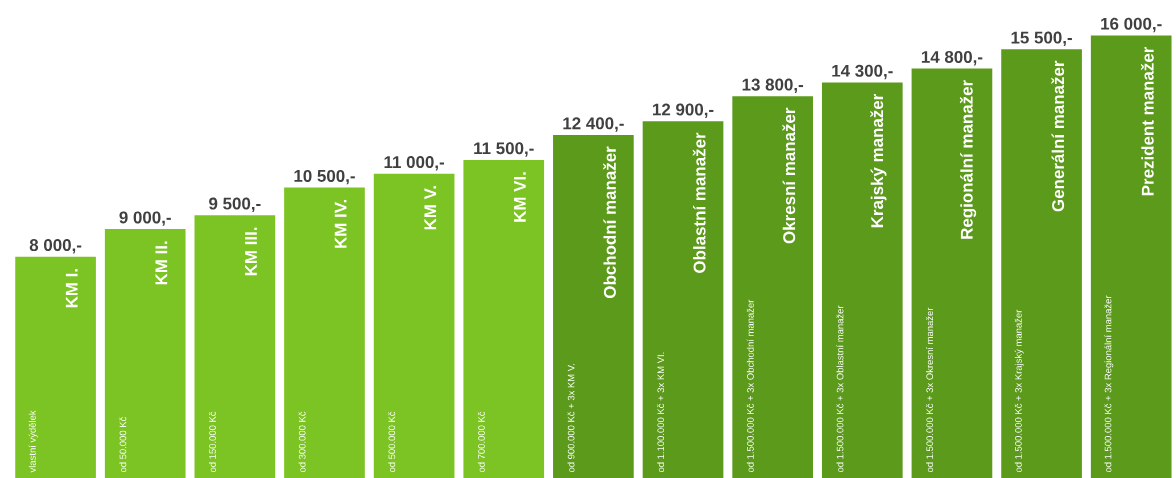 This screenshot has height=478, width=1176. Describe the element at coordinates (878, 160) in the screenshot. I see `x-tick-label: Krajský manažer` at that location.